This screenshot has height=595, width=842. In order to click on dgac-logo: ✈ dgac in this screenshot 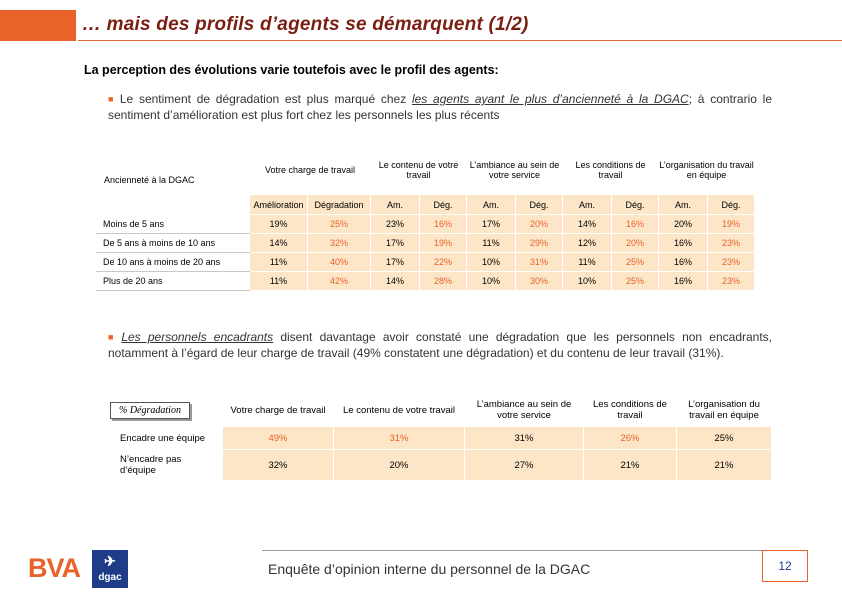, I will do `click(110, 569)`.